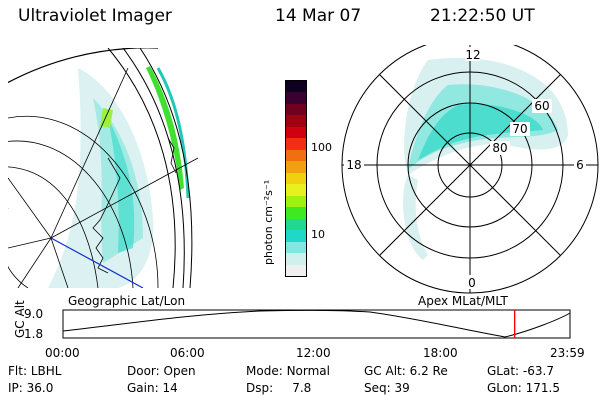 The width and height of the screenshot is (600, 400). Describe the element at coordinates (499, 148) in the screenshot. I see `lat-label-80: 80` at that location.